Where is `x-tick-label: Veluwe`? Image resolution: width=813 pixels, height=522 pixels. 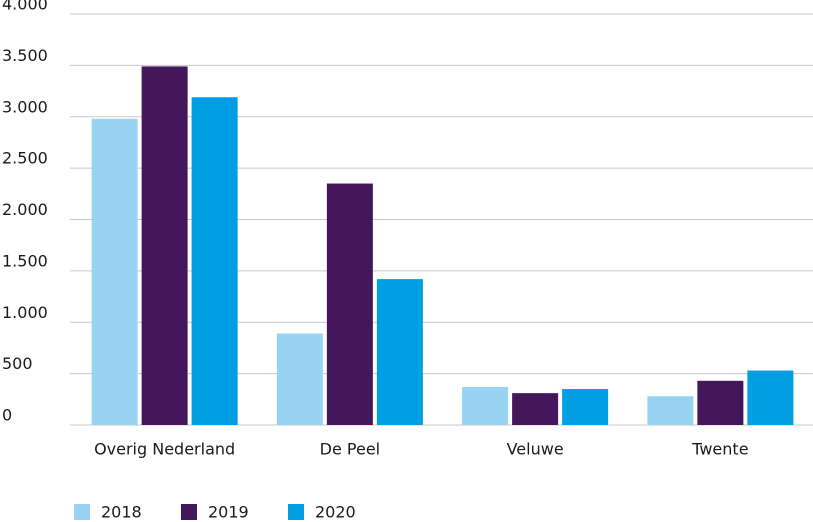 x-tick-label: Veluwe is located at coordinates (535, 449).